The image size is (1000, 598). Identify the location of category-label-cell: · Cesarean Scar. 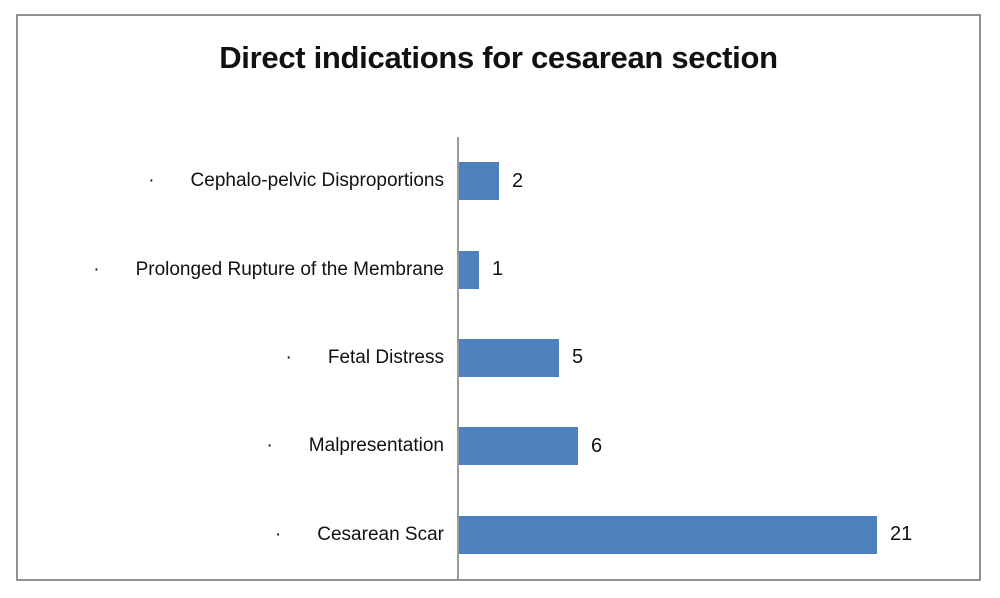
(237, 535).